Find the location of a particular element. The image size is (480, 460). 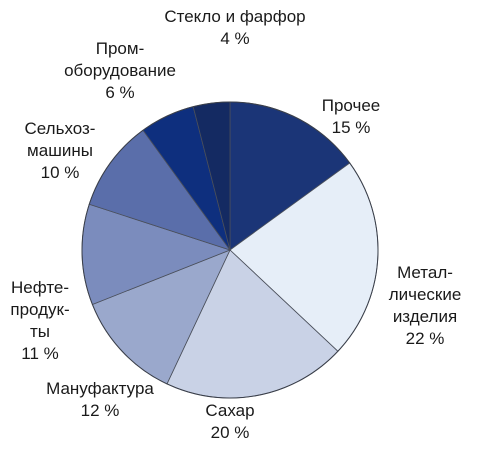

slice-percent-label: 15 % is located at coordinates (351, 127).